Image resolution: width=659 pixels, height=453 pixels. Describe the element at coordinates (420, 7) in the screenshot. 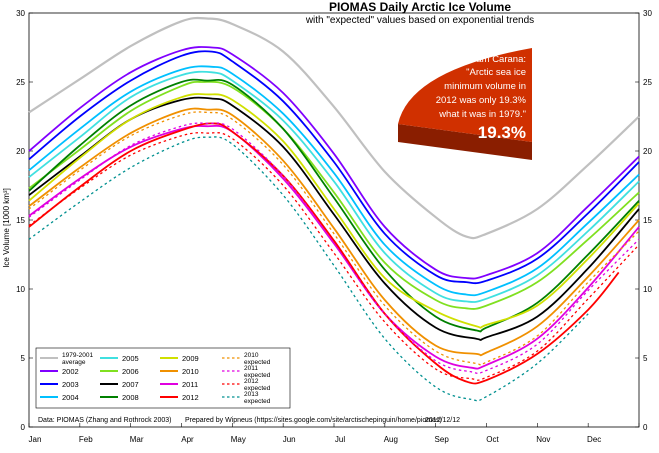

I see `chart-title: PIOMAS Daily Arctic Ice Volume` at that location.